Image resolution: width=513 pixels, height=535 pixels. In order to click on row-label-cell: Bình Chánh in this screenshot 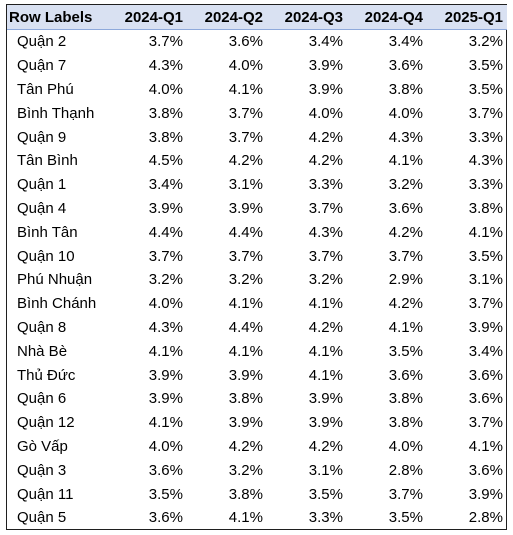, I will do `click(57, 304)`.